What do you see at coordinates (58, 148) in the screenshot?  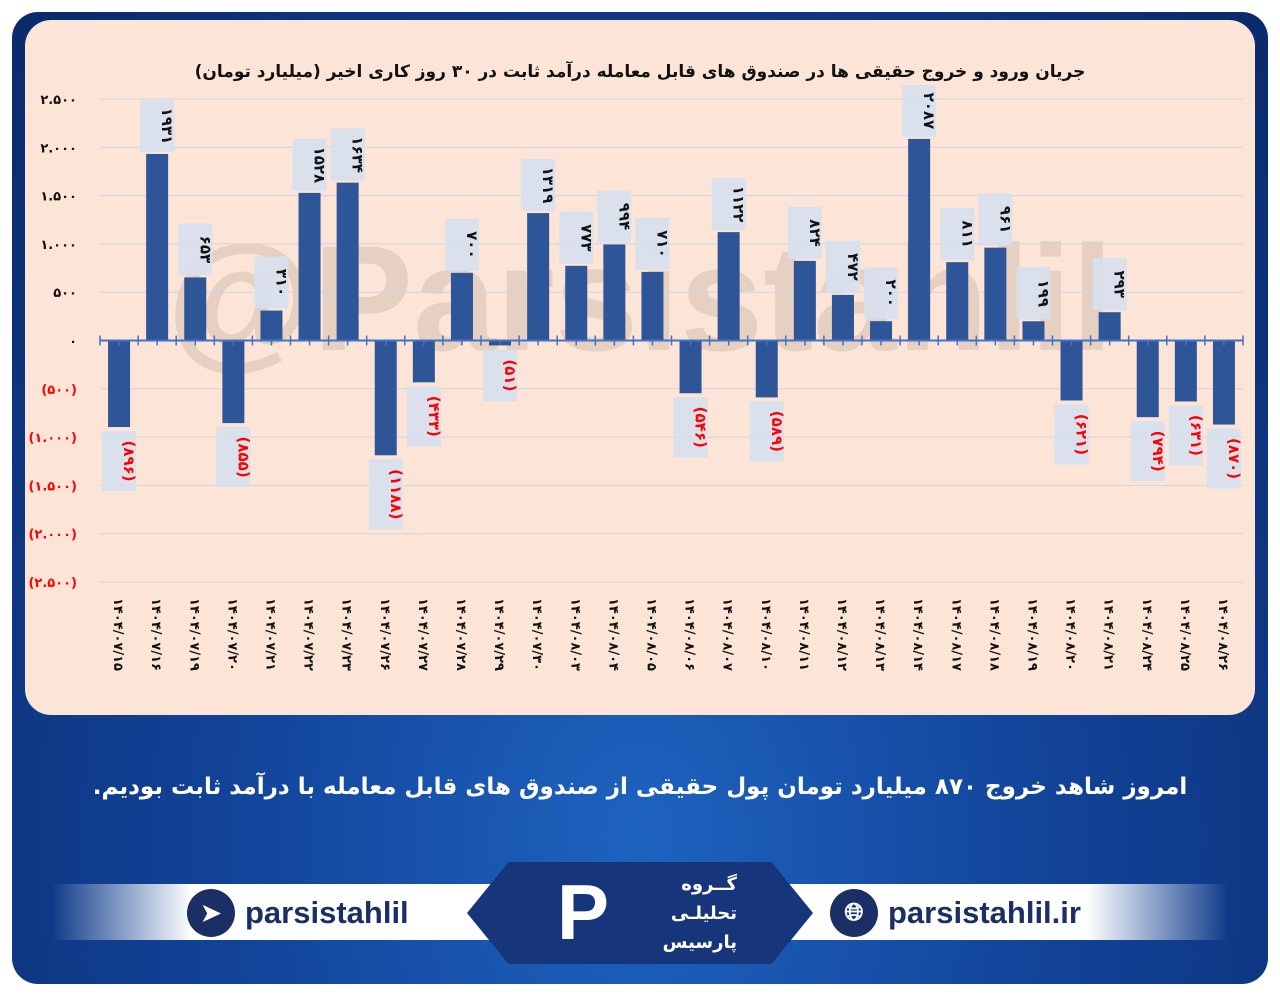 I see `y-tick-label: ۲.۰۰۰` at bounding box center [58, 148].